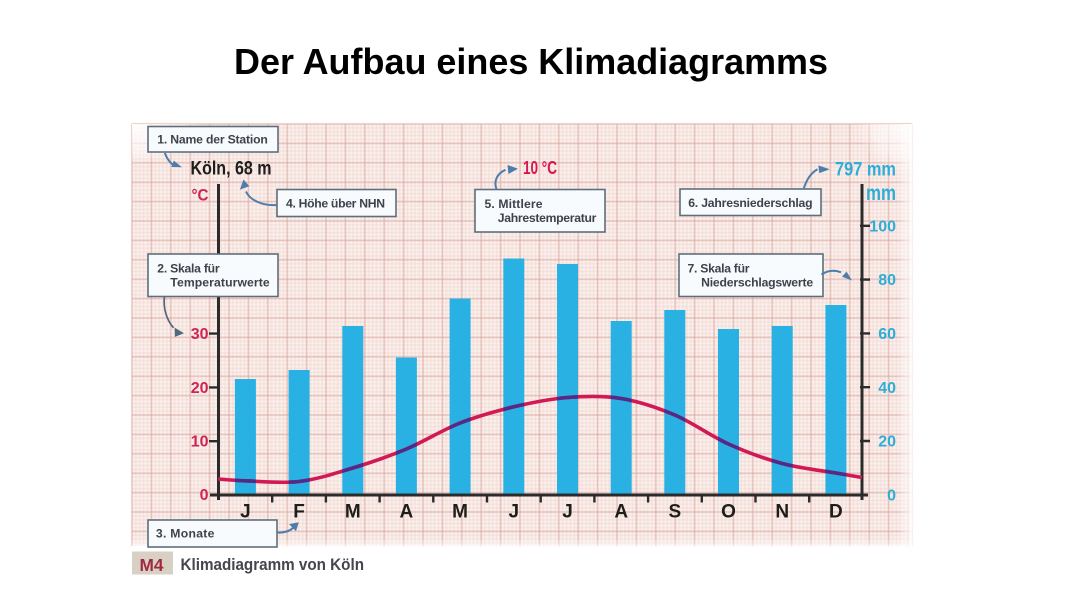 The height and width of the screenshot is (607, 1080). Describe the element at coordinates (531, 61) in the screenshot. I see `svg-text:Der Aufbau eines Klimadiagramm: Der Aufbau eines Klimadiagramms` at that location.